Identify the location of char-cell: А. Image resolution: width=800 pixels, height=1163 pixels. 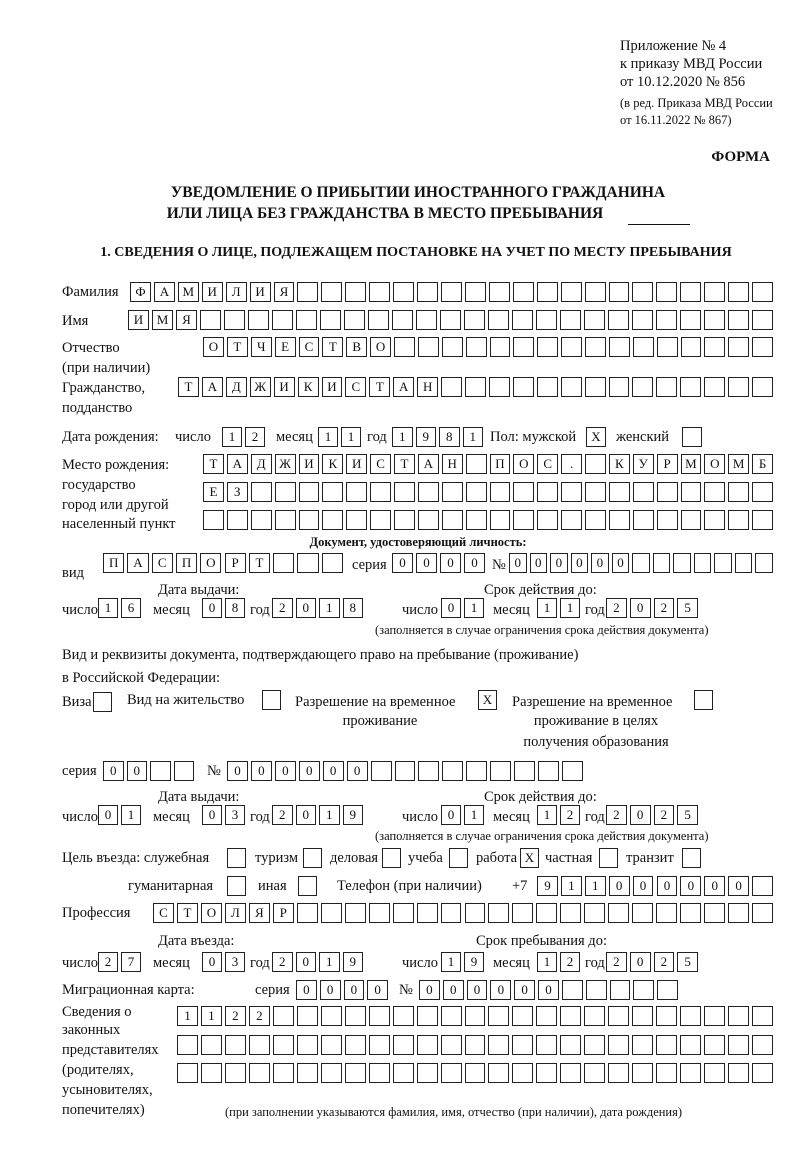
(237, 464).